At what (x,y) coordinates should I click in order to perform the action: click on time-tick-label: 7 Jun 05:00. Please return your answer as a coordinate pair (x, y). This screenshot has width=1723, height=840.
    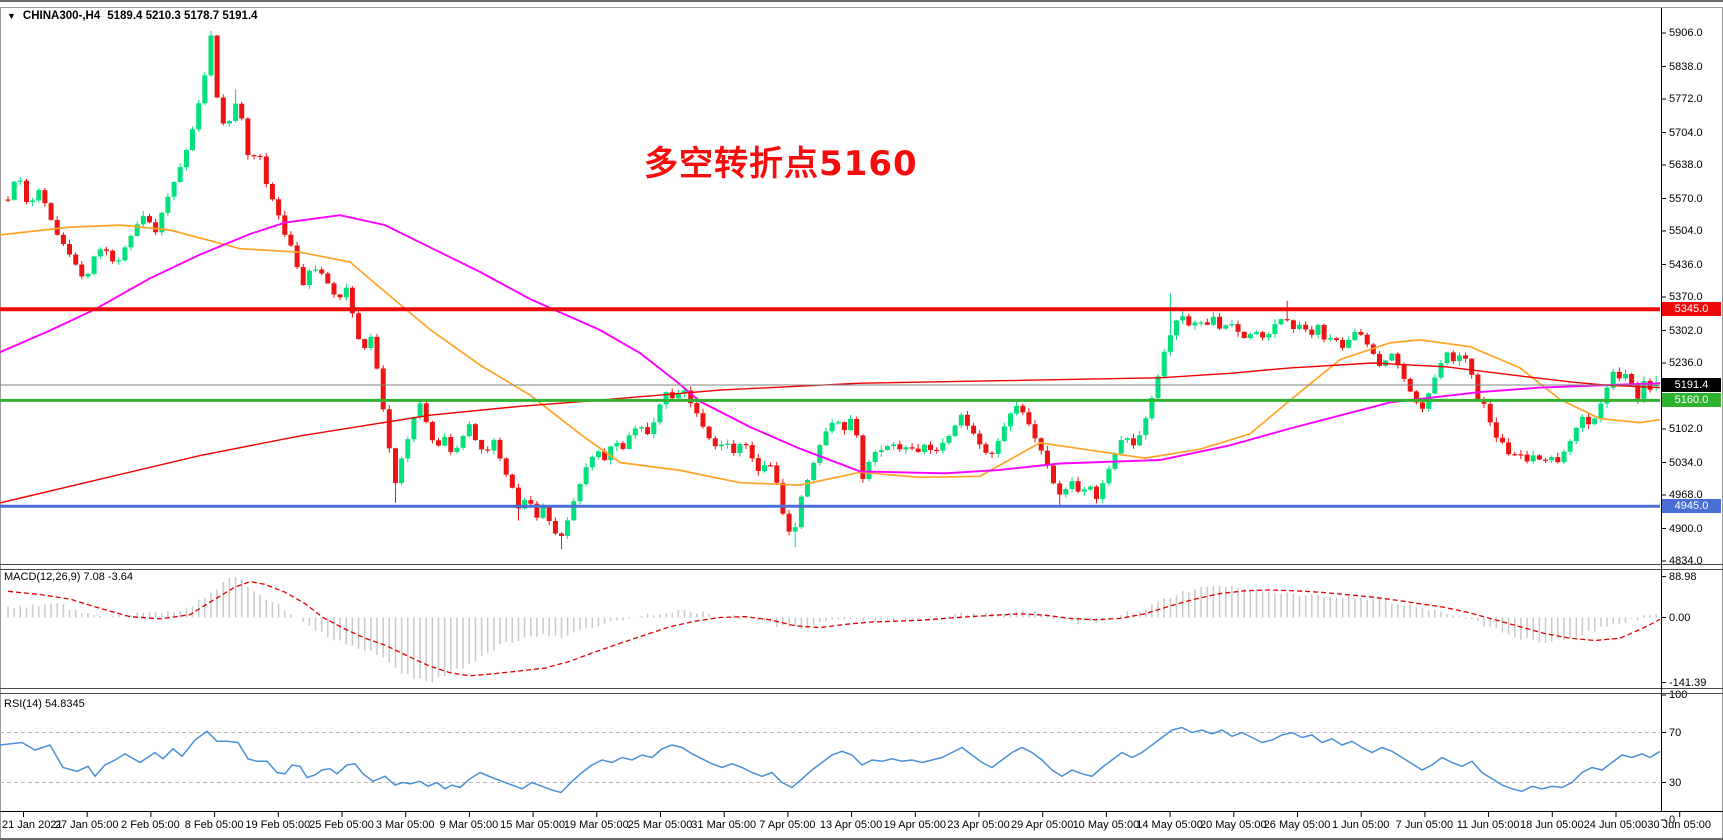
    Looking at the image, I should click on (1424, 825).